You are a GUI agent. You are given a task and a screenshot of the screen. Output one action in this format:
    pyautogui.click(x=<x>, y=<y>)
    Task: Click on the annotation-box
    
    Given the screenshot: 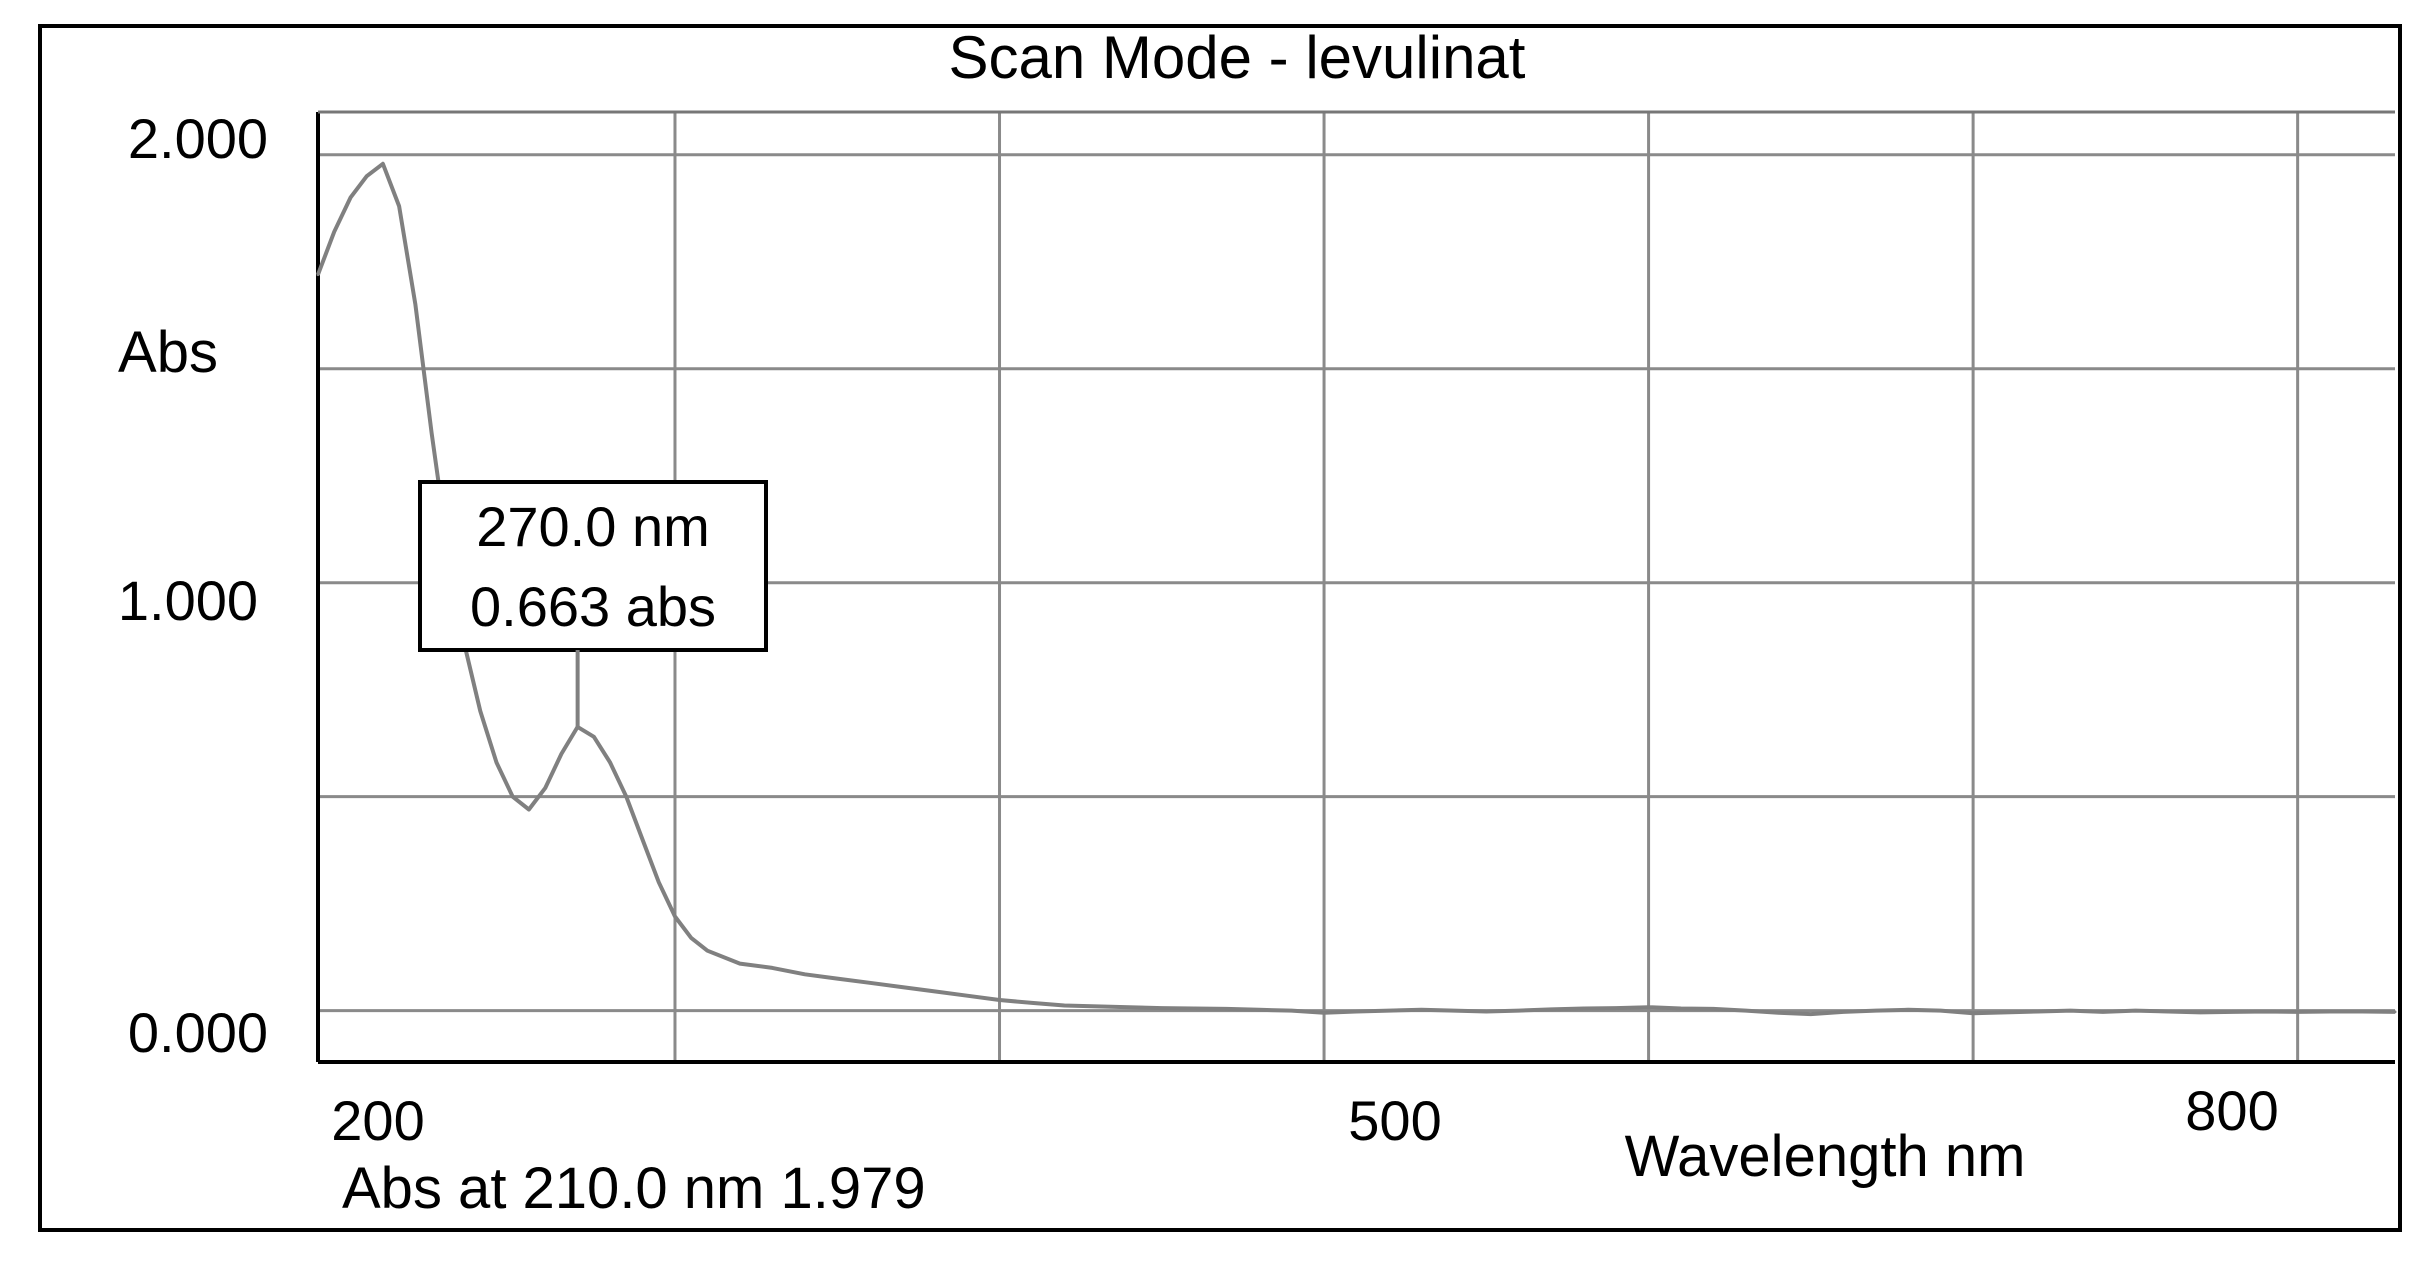 What is the action you would take?
    pyautogui.click(x=593, y=566)
    